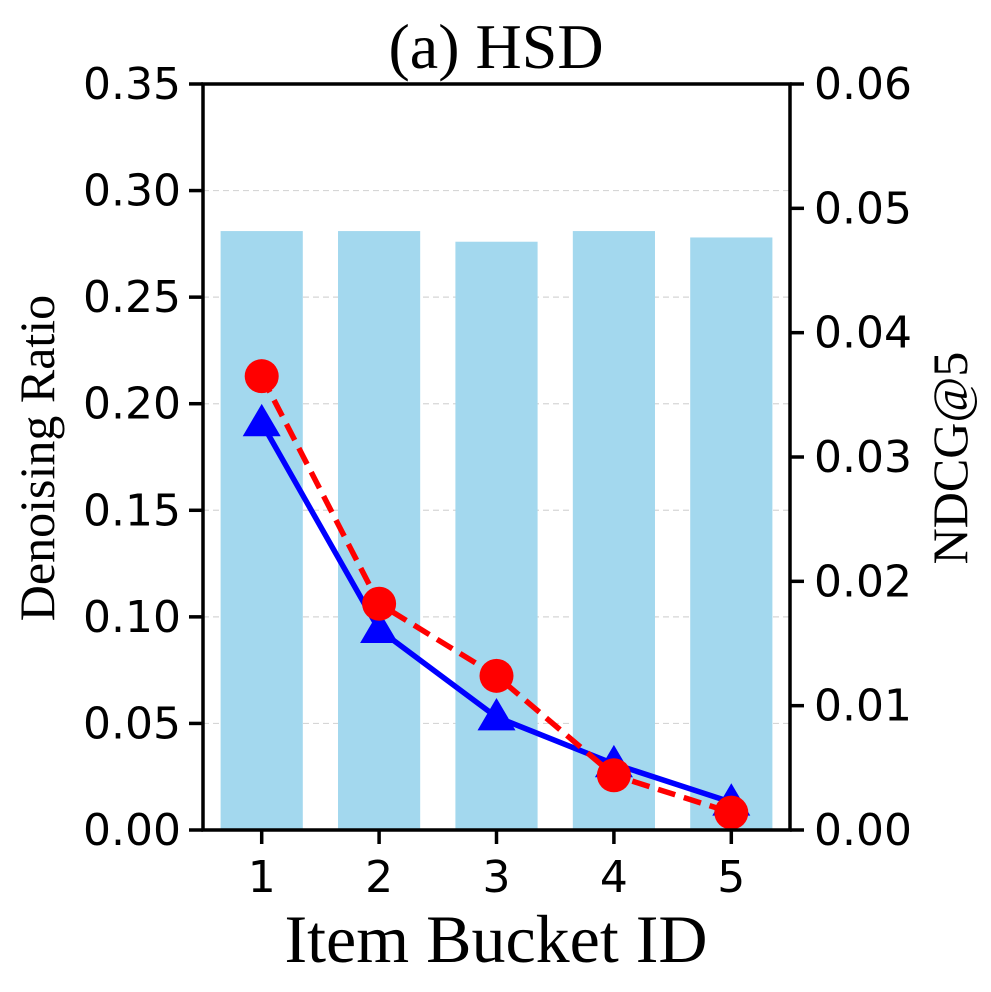 The height and width of the screenshot is (992, 991). Describe the element at coordinates (863, 84) in the screenshot. I see `y-right-tick-label: 0.06` at that location.